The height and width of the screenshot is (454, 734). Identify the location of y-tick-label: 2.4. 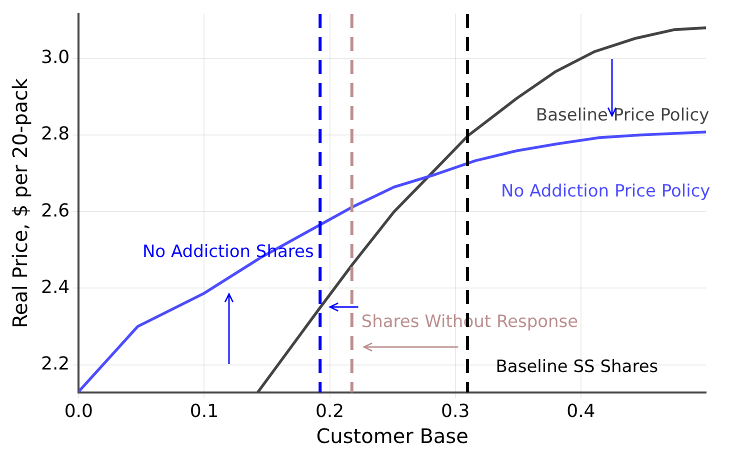
(55, 287).